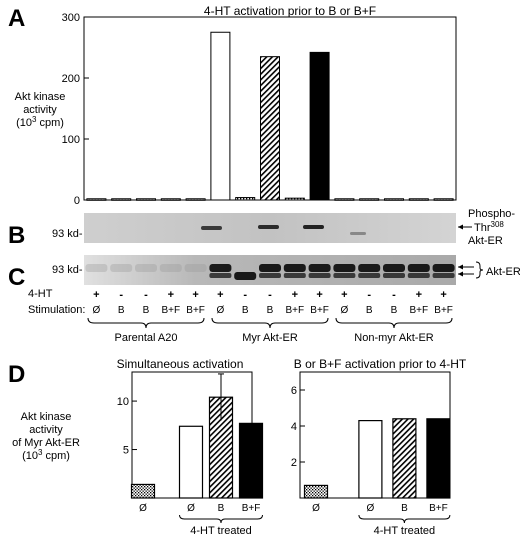  I want to click on blot-c-marker: 93 kd-, so click(67, 270).